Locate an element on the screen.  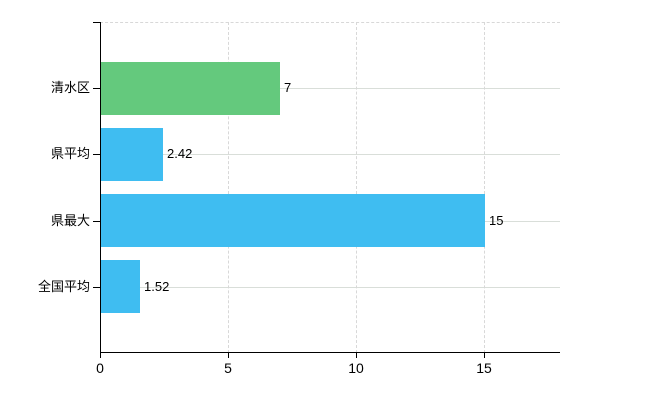
bar-value-label: 15 is located at coordinates (496, 220).